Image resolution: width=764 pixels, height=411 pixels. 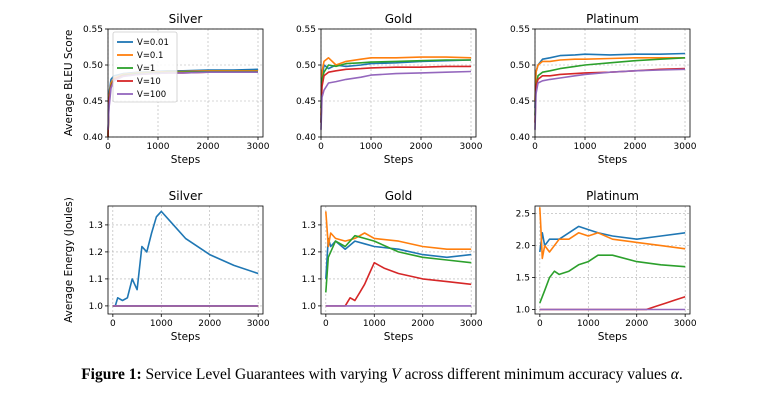 I want to click on y-tick-label: 2.5, so click(x=523, y=215).